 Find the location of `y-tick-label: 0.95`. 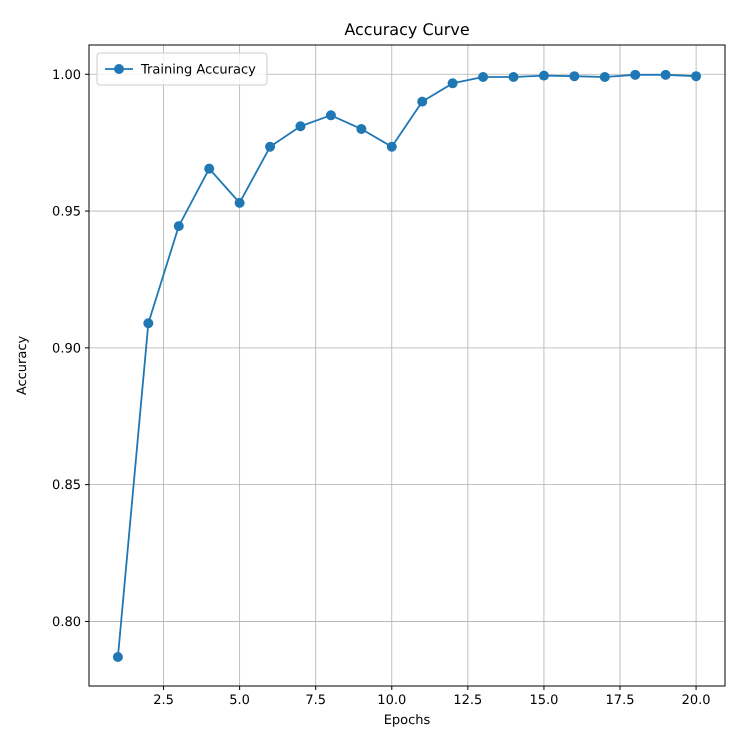

y-tick-label: 0.95 is located at coordinates (66, 212).